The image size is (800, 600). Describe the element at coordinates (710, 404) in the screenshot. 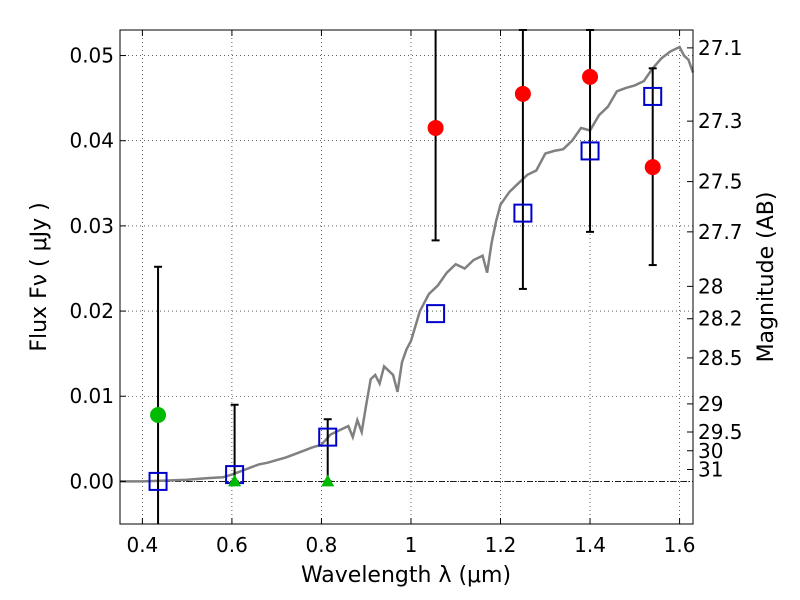

I see `right-tick-label: 29` at that location.